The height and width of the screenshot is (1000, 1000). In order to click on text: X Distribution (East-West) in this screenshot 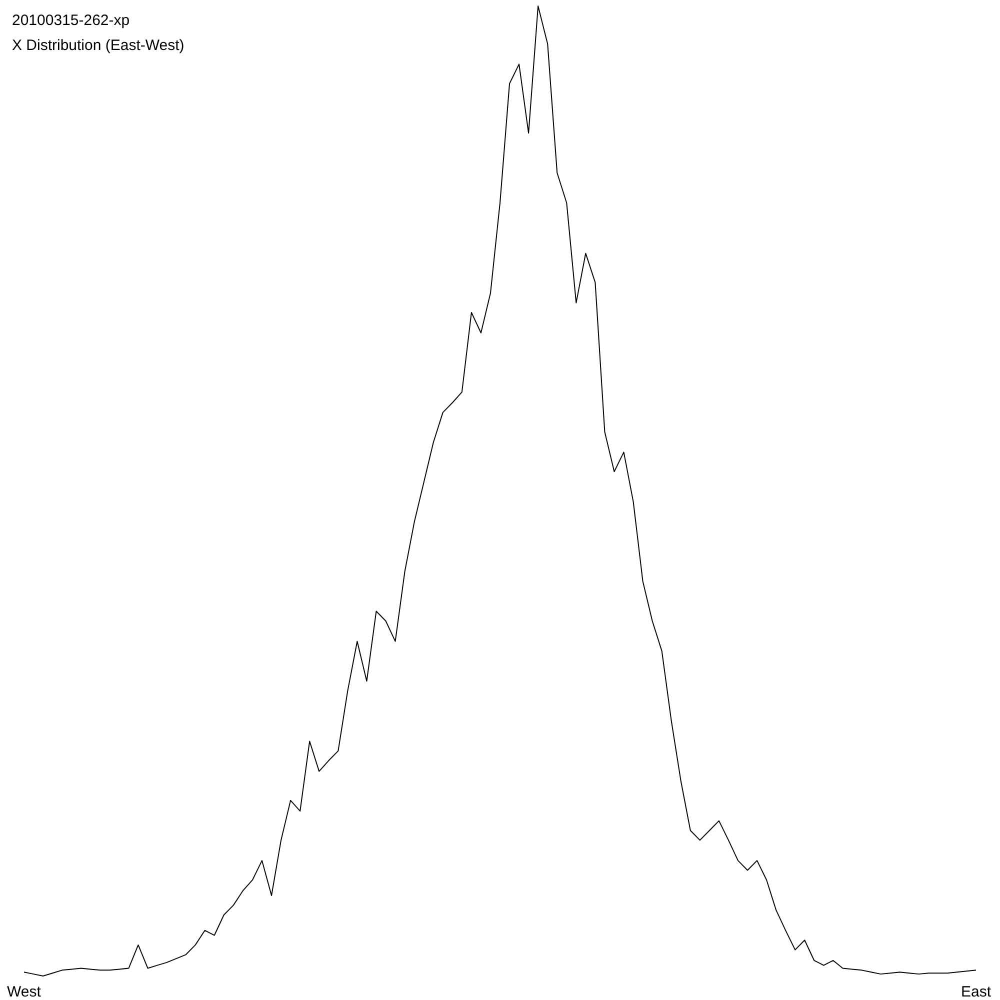, I will do `click(98, 45)`.